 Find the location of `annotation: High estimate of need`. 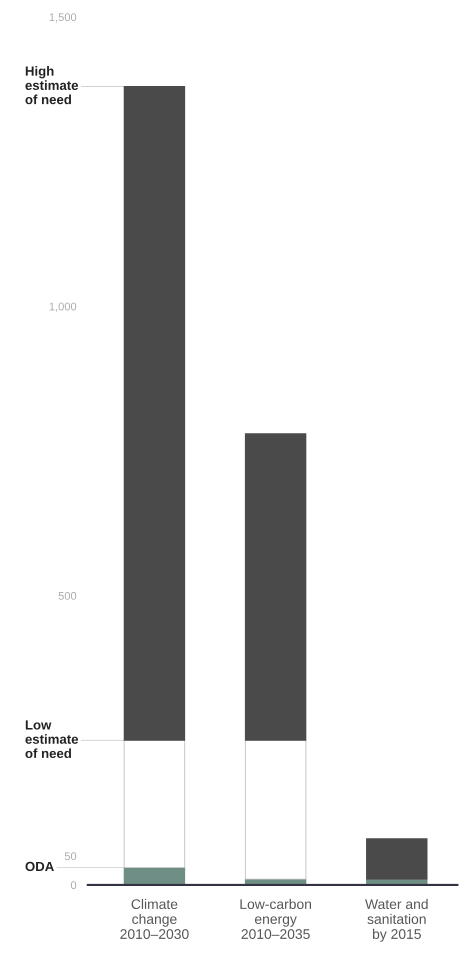

annotation: High estimate of need is located at coordinates (51, 85).